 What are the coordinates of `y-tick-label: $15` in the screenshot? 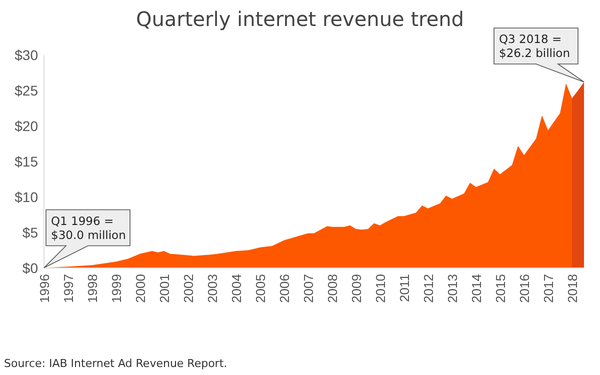 It's located at (26, 162).